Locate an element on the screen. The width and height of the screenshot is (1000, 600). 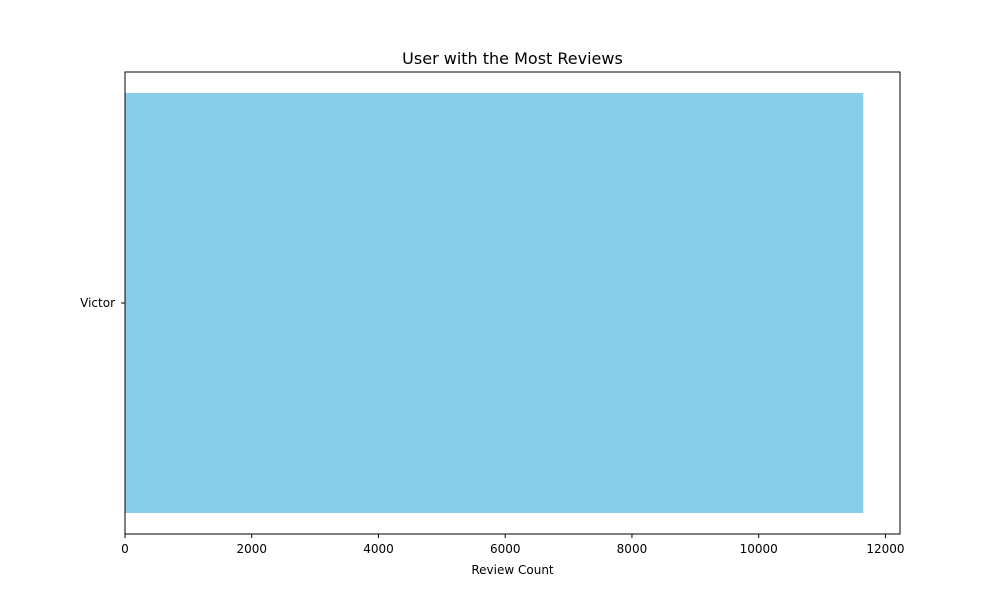
x-tick-label: 2000 is located at coordinates (251, 549).